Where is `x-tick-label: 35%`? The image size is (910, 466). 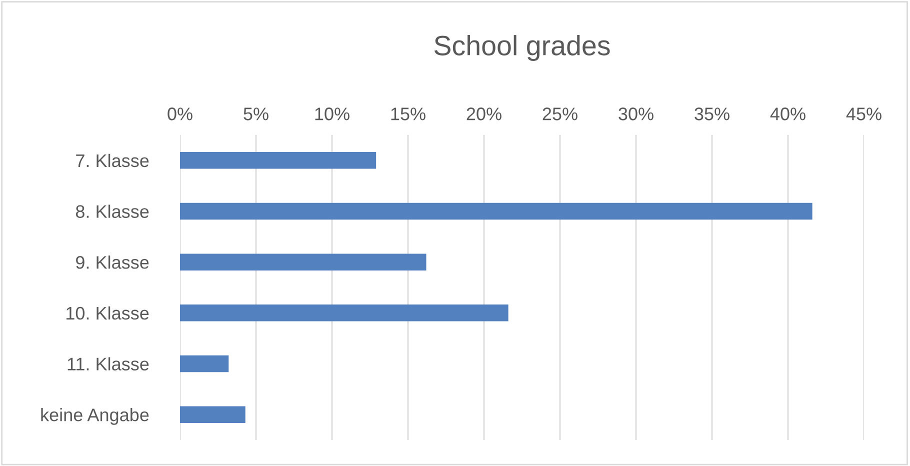
x-tick-label: 35% is located at coordinates (712, 114).